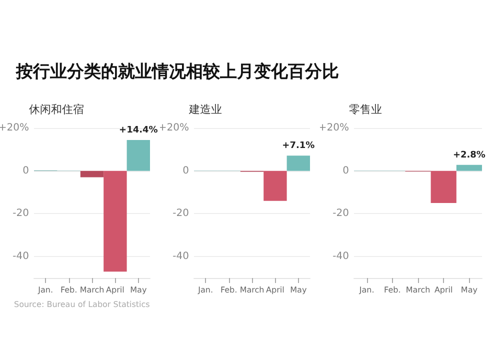 This screenshot has height=362, width=500. Describe the element at coordinates (365, 109) in the screenshot. I see `chart-title: 零售业` at that location.